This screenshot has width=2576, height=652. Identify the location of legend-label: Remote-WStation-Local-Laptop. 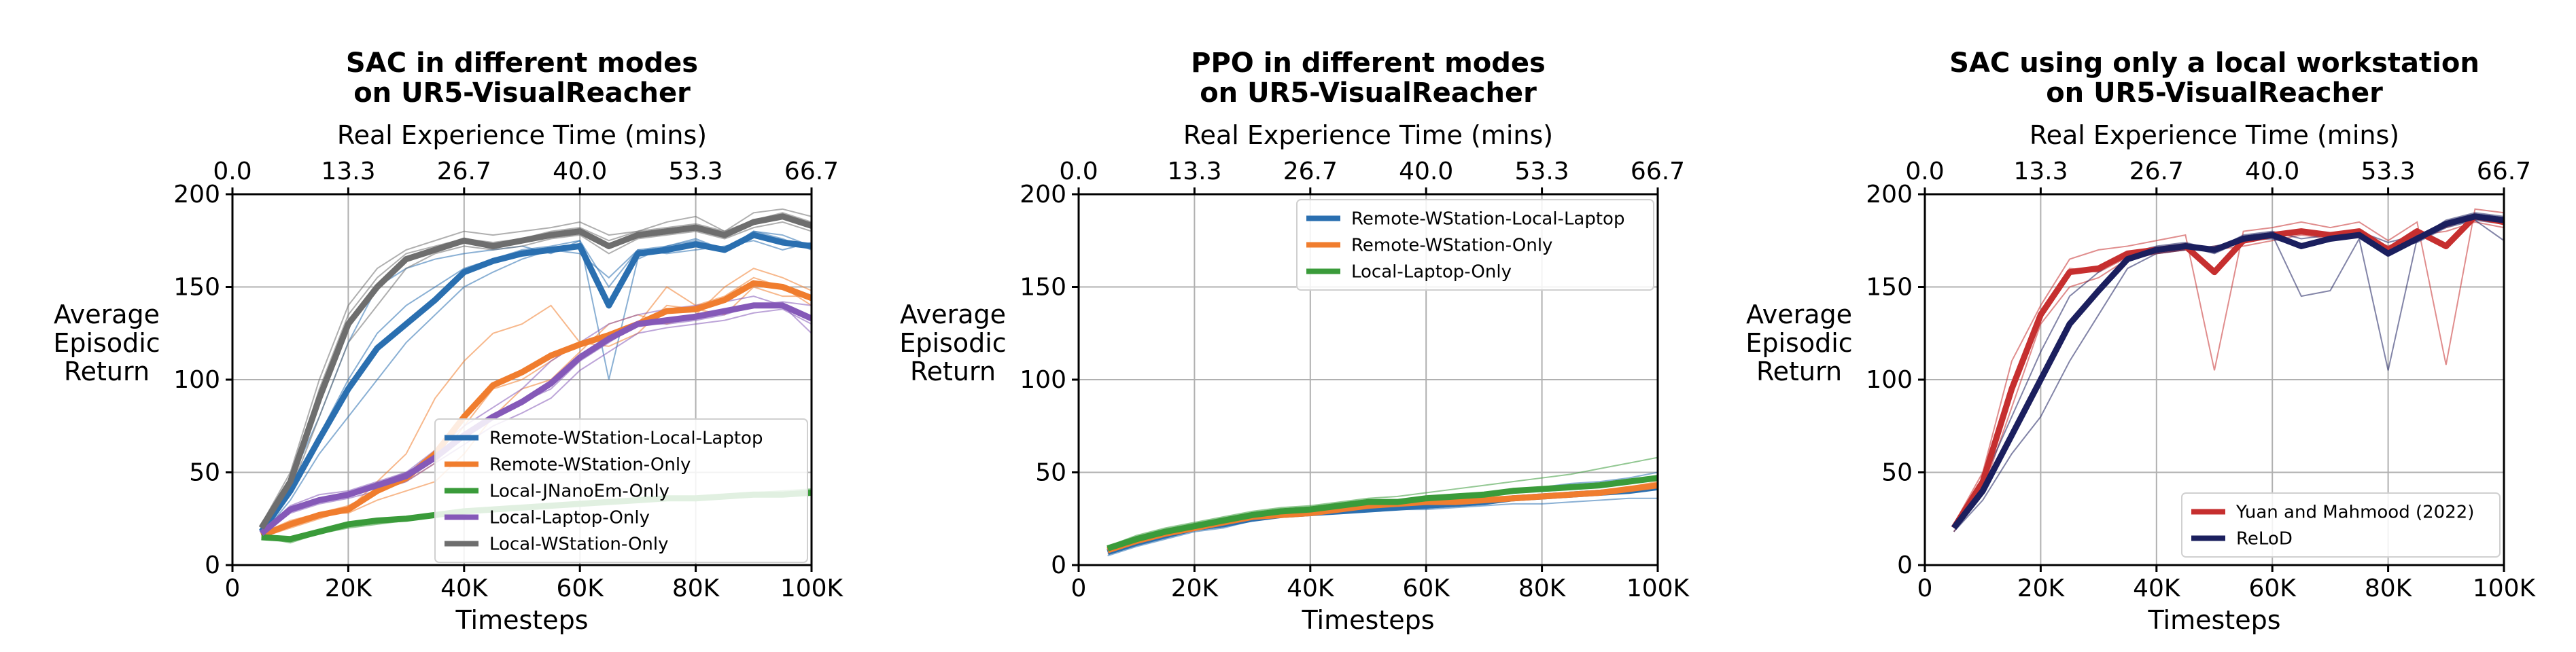
(1487, 219).